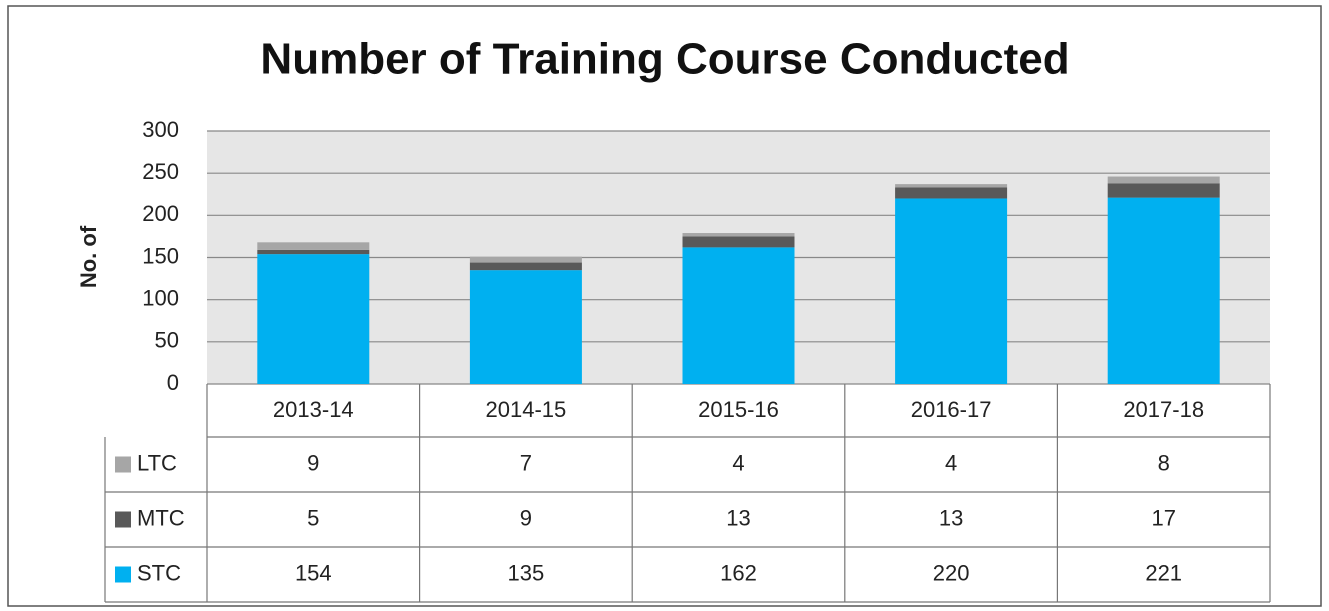 This screenshot has width=1329, height=611. What do you see at coordinates (738, 409) in the screenshot?
I see `x-tick-label: 2015-16` at bounding box center [738, 409].